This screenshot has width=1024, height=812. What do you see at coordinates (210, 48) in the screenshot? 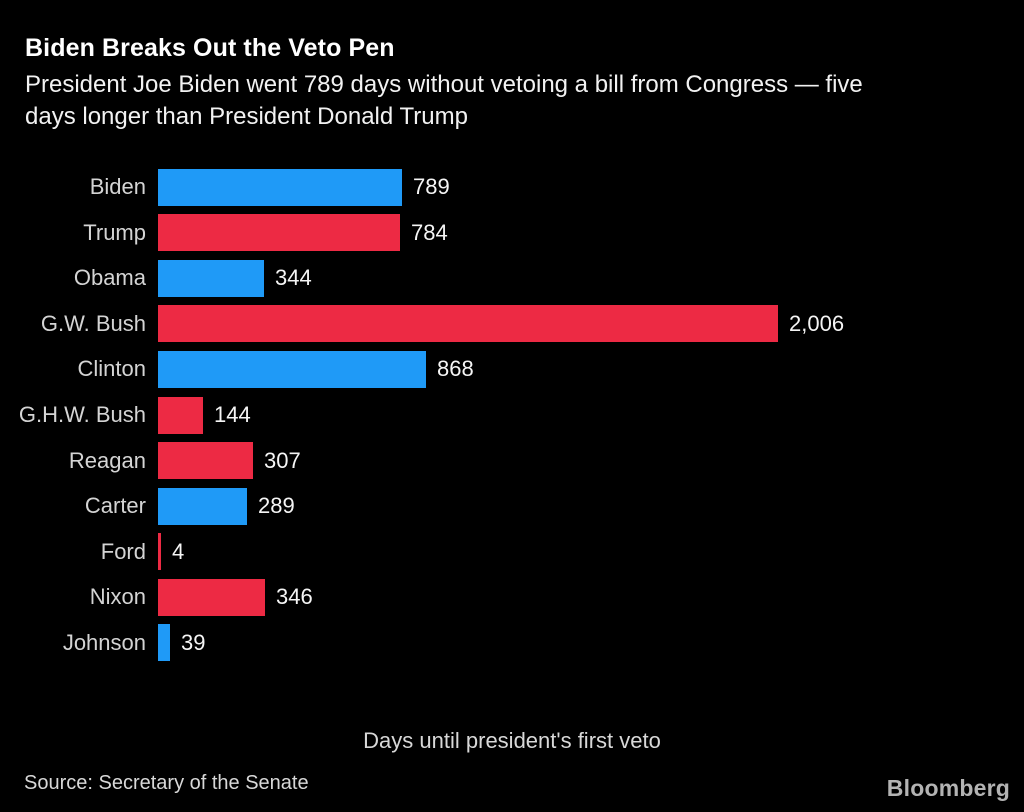
I see `chart-title: Biden Breaks Out the Veto Pen` at bounding box center [210, 48].